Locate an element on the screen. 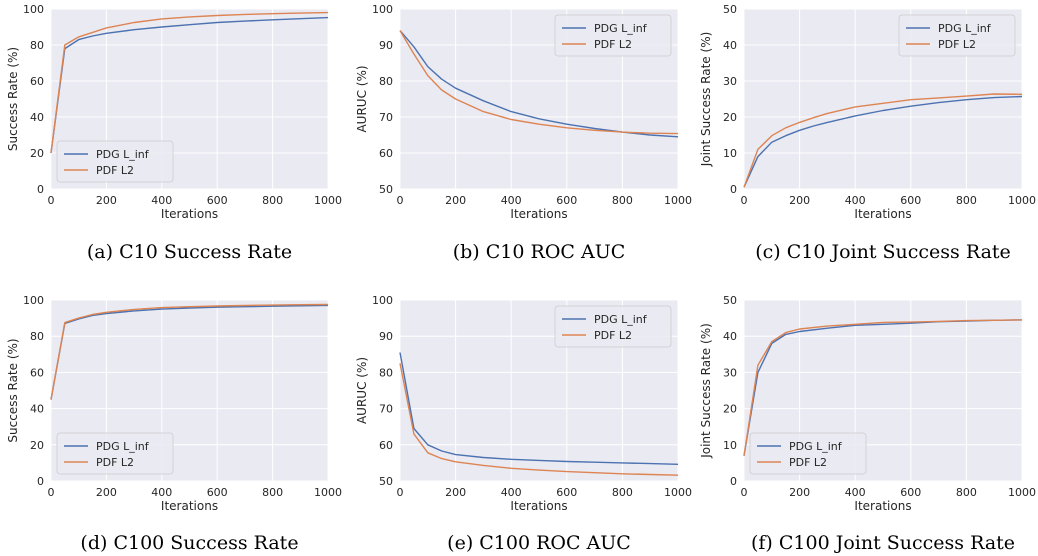 The height and width of the screenshot is (556, 1038). x-tick-label: 800 is located at coordinates (966, 492).